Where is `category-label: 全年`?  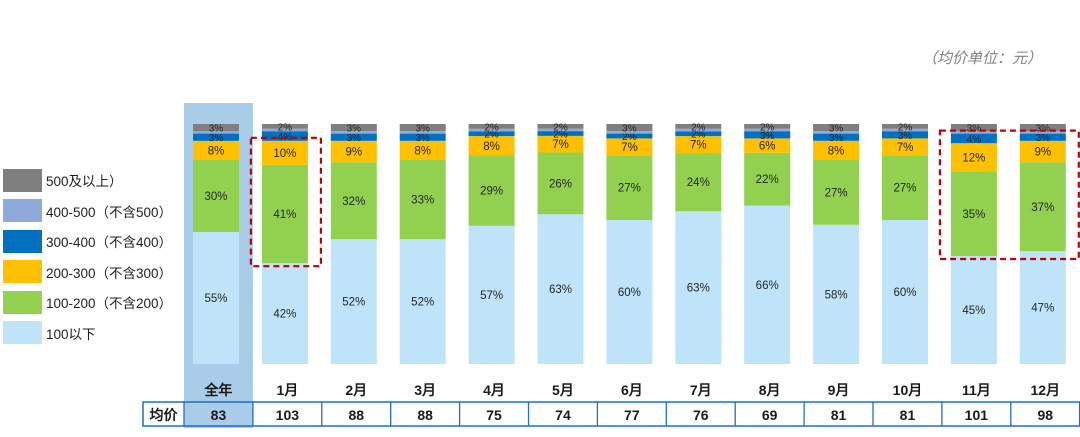
category-label: 全年 is located at coordinates (217, 390).